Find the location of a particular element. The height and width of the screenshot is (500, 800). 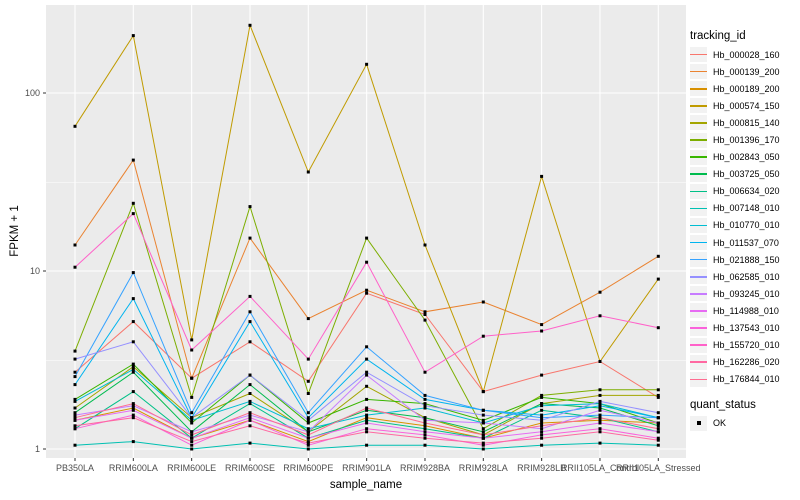

x-tick-label: RRII105LA_Stressed is located at coordinates (658, 468).